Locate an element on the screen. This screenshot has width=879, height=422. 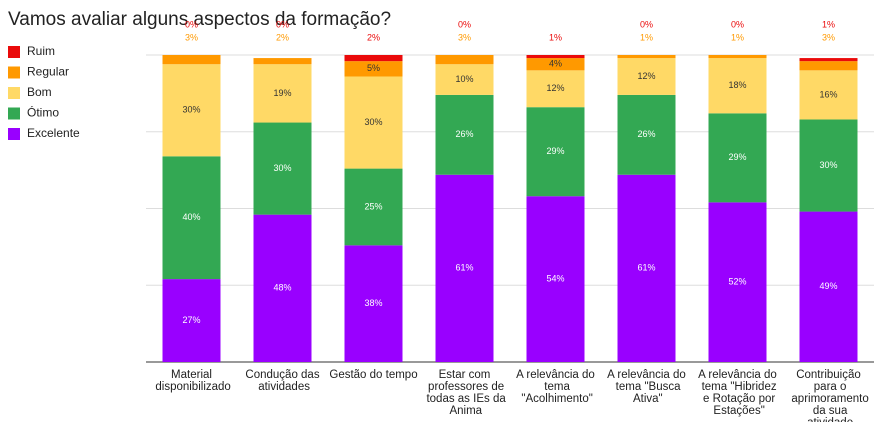
data-label: 4% is located at coordinates (555, 64).